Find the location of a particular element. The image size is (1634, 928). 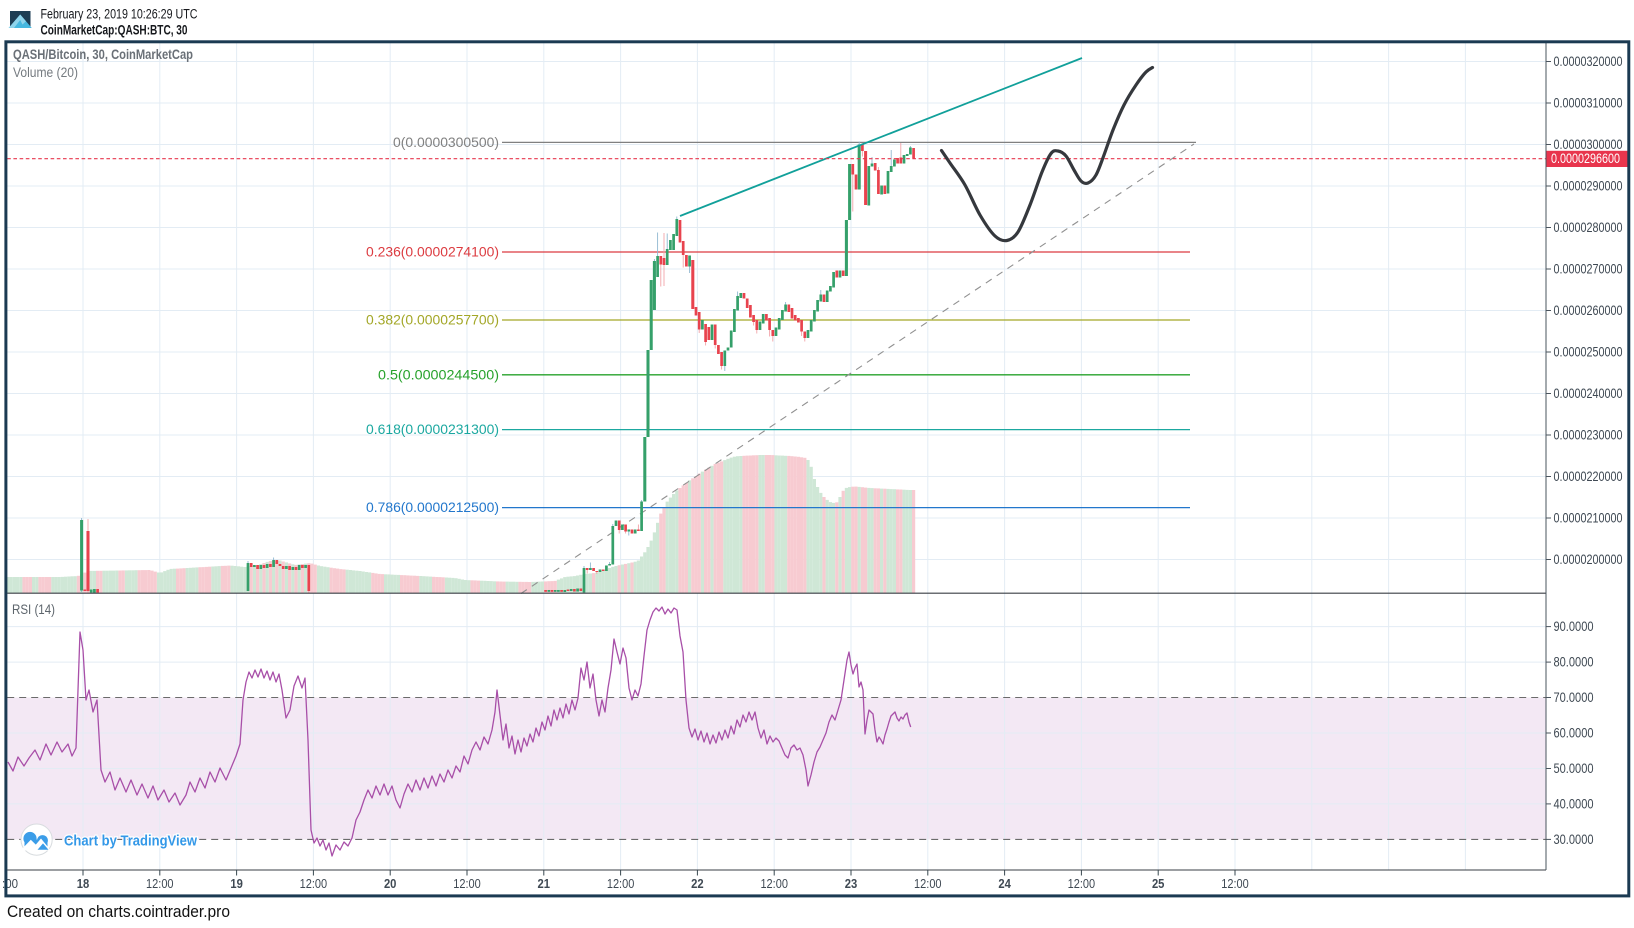

svg-text: 0.0000290000 is located at coordinates (1588, 186).